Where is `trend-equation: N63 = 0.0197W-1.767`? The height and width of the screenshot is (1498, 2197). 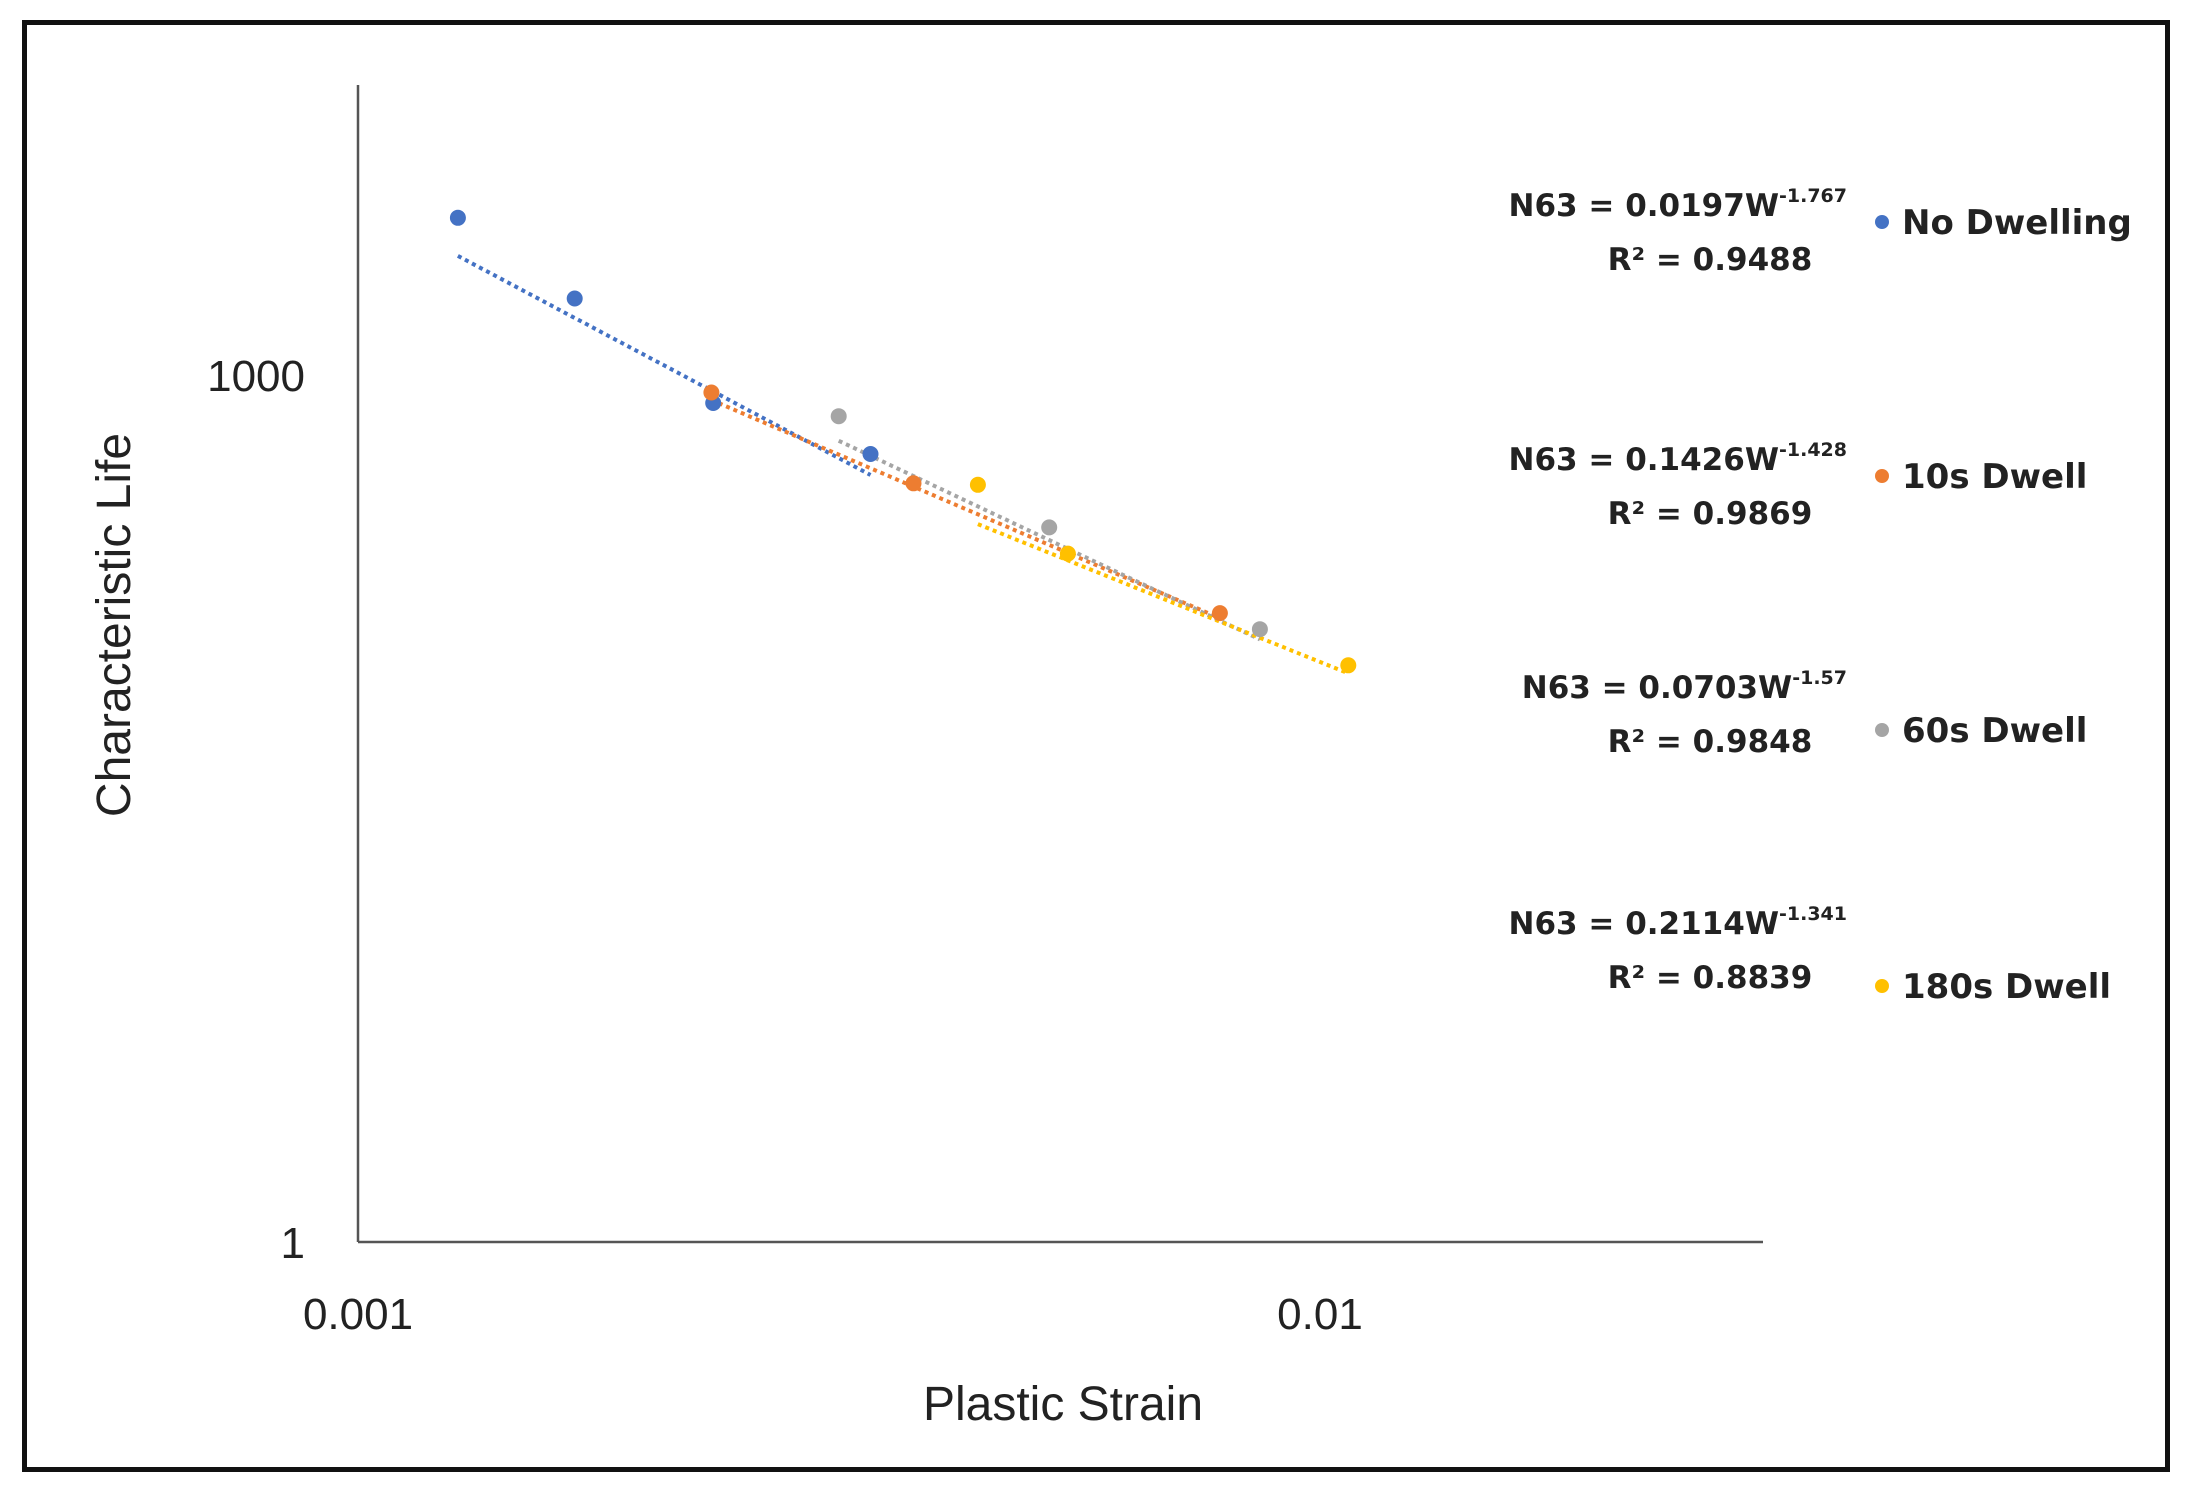 trend-equation: N63 = 0.0197W-1.767 is located at coordinates (1678, 204).